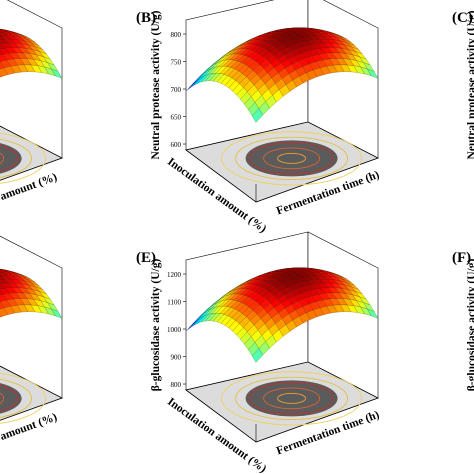 The height and width of the screenshot is (474, 474). Describe the element at coordinates (174, 303) in the screenshot. I see `z-tick-label: 1100` at that location.